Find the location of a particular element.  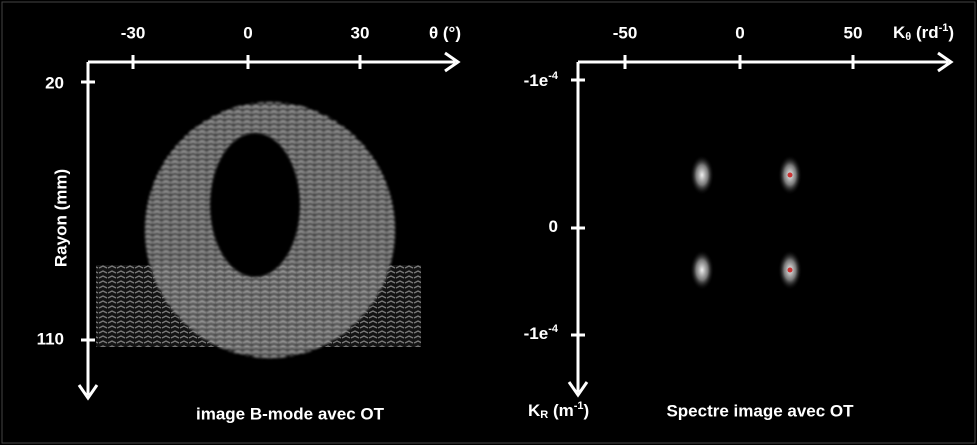

spectrum-image is located at coordinates (746, 222).